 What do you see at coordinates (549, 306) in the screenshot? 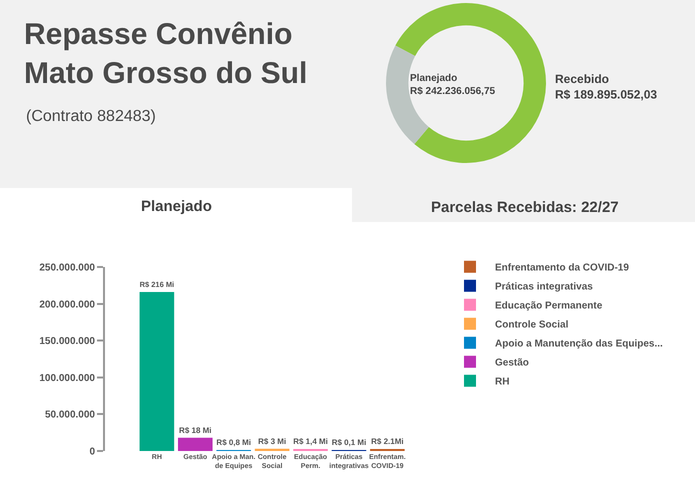
I see `legend-label: Educação Permanente` at bounding box center [549, 306].